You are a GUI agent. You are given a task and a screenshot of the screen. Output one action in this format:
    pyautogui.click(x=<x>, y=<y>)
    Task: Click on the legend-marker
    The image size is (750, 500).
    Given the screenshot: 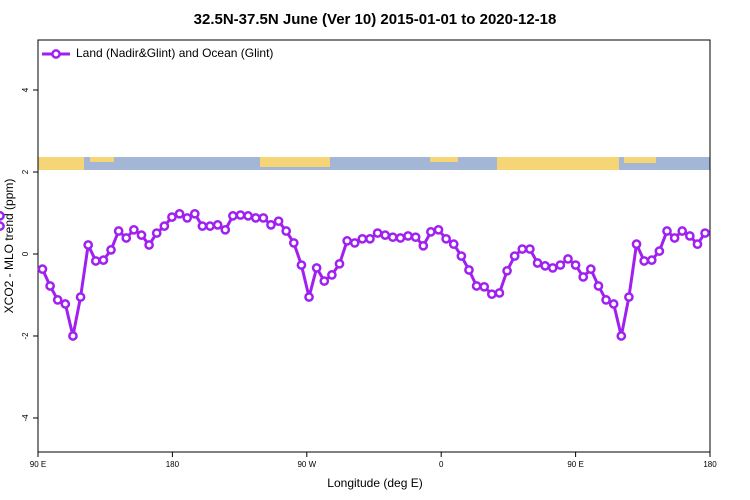 What is the action you would take?
    pyautogui.click(x=56, y=54)
    